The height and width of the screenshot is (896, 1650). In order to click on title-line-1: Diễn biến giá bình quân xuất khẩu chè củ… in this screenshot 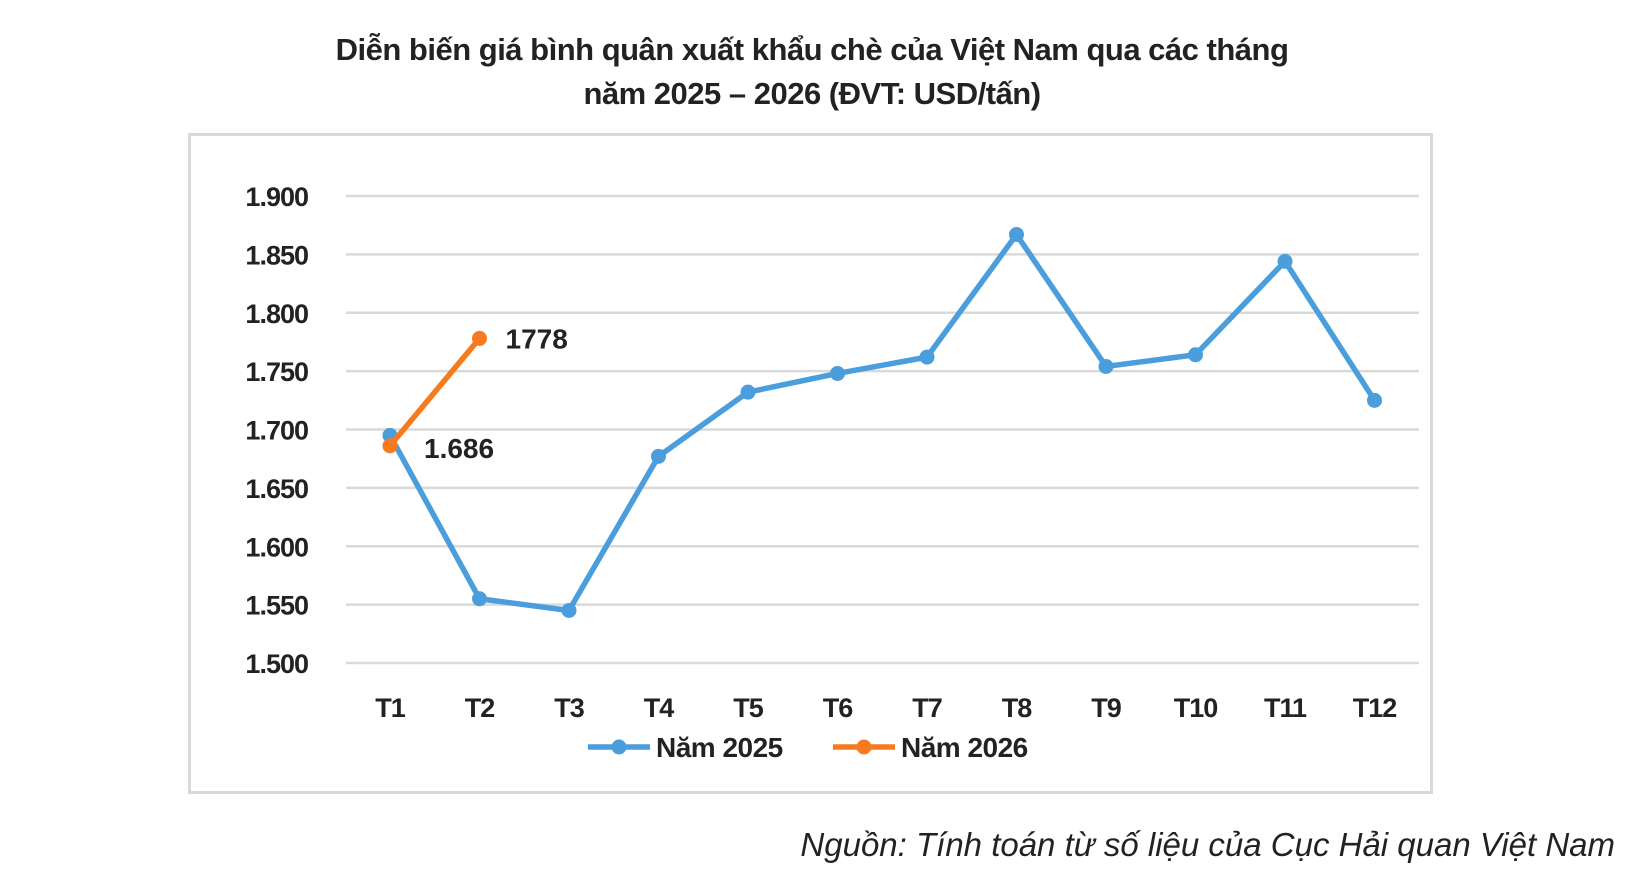, I will do `click(812, 49)`.